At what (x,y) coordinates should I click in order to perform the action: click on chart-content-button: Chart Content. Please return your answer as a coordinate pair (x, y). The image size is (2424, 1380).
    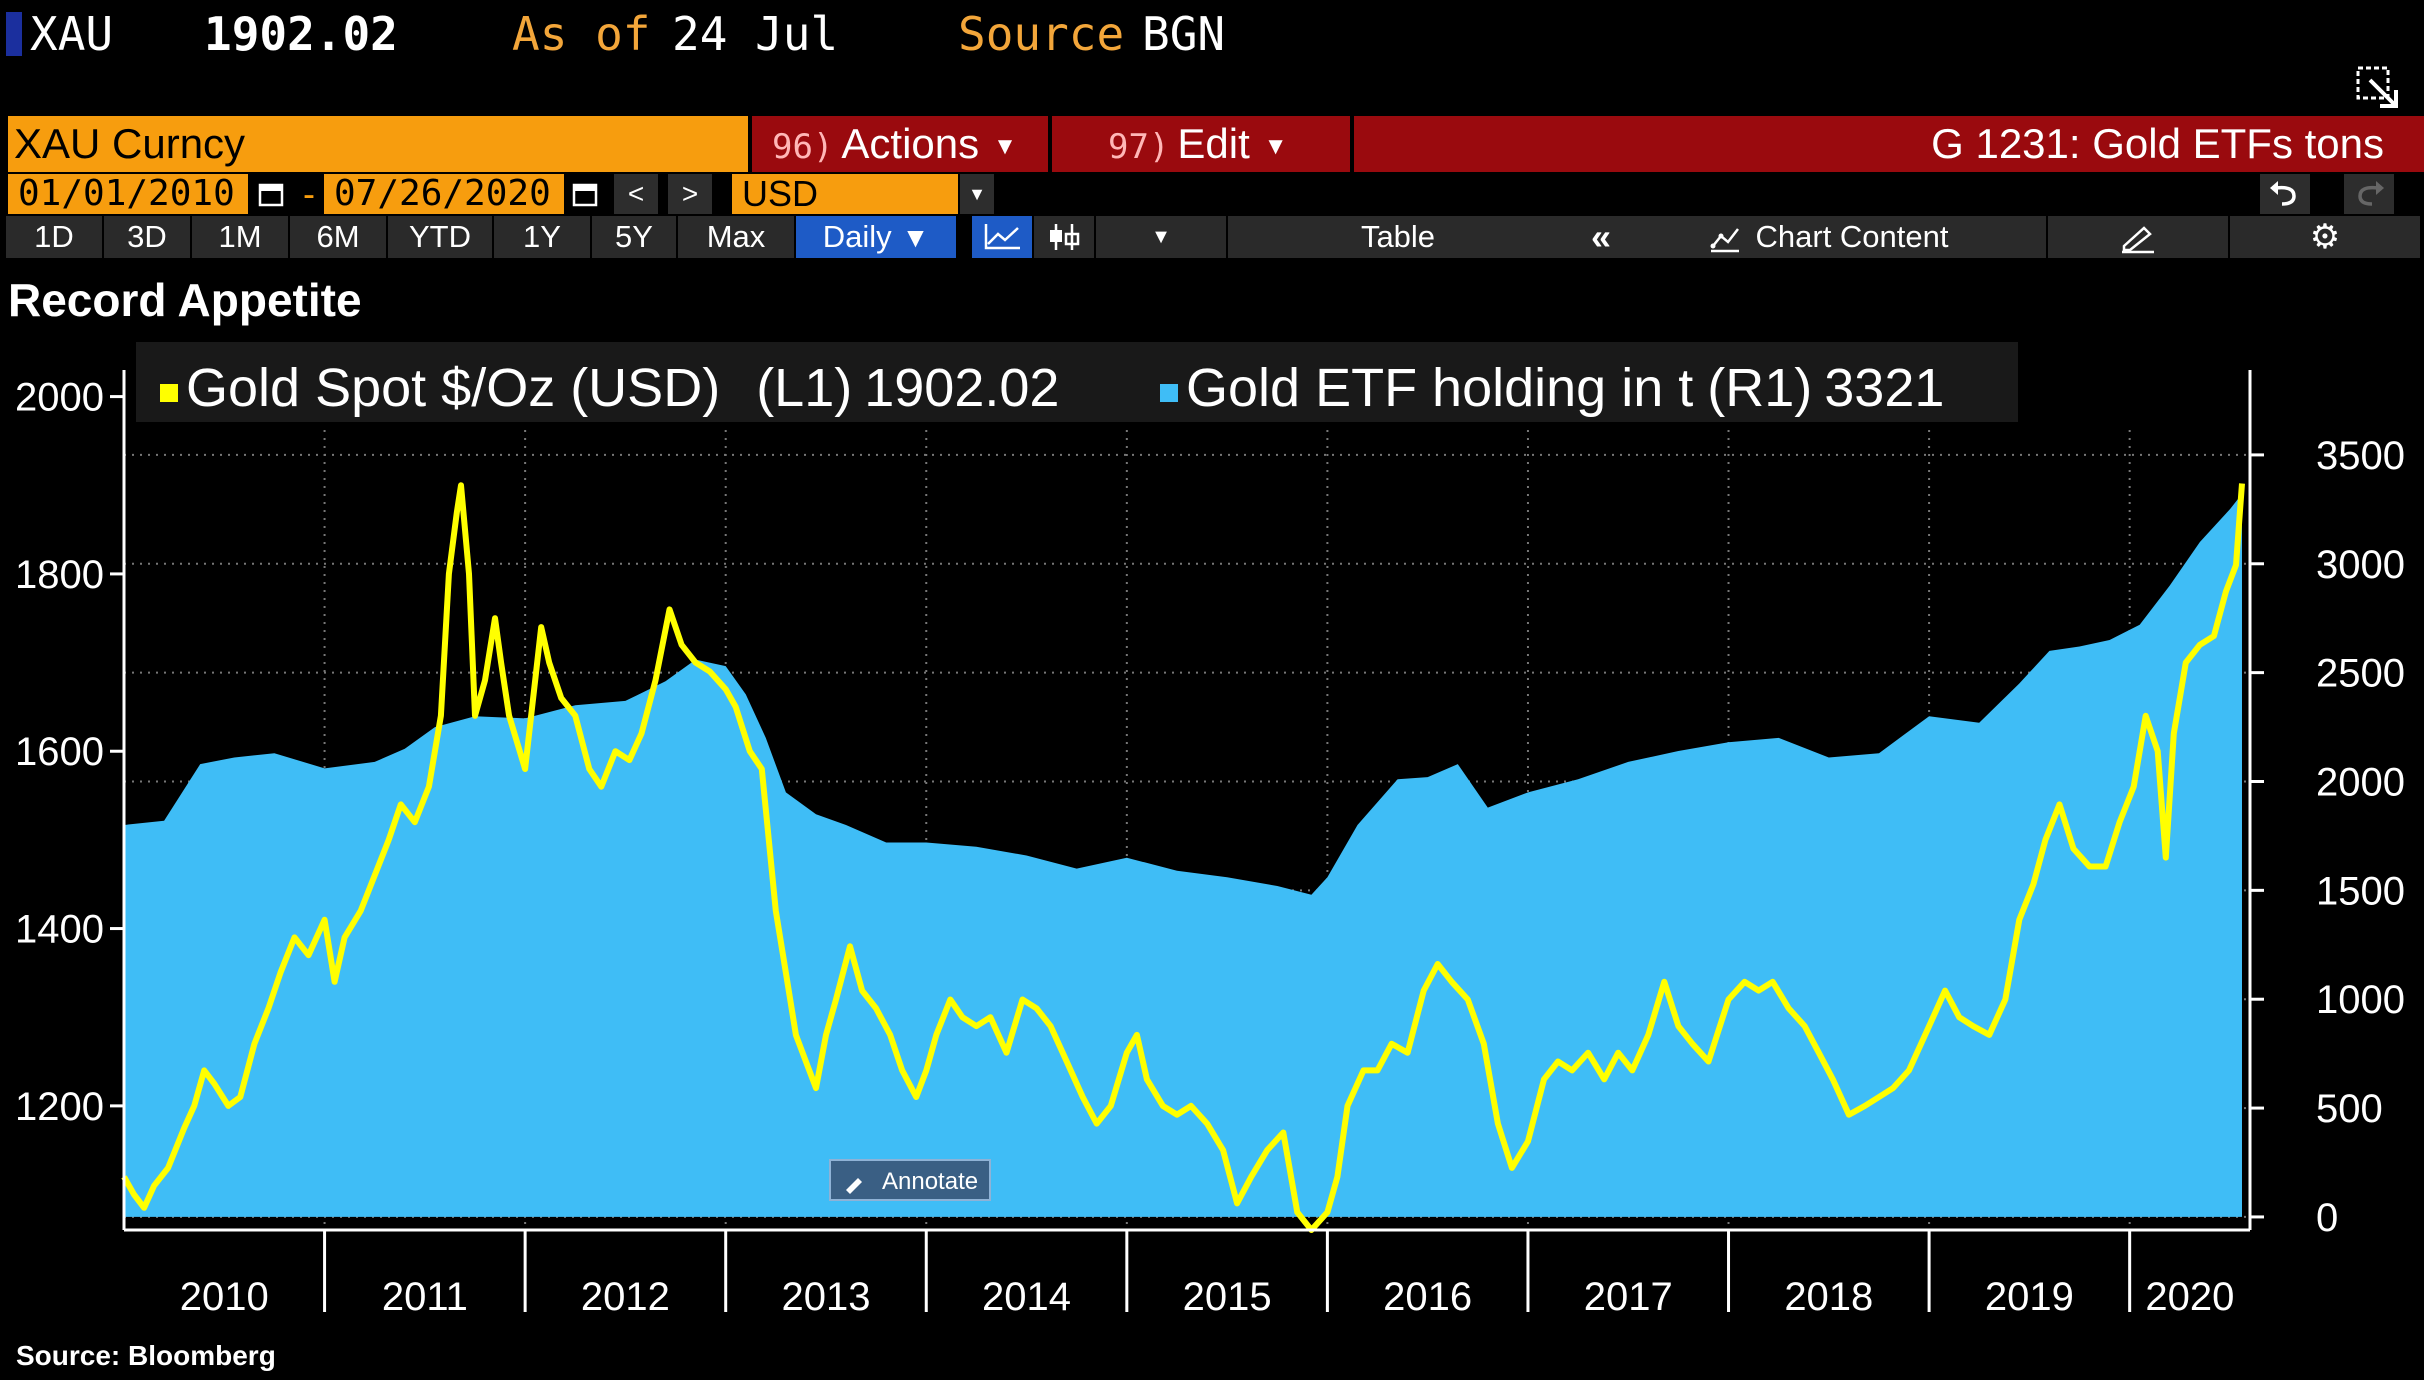
    Looking at the image, I should click on (1828, 237).